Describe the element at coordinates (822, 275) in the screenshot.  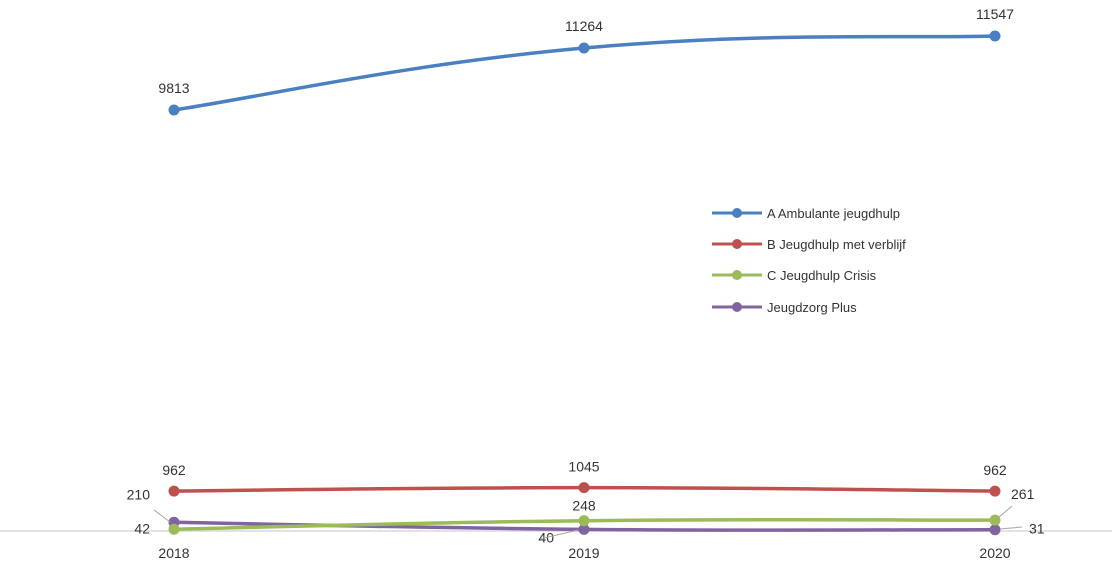
I see `legend-label: C Jeugdhulp Crisis` at that location.